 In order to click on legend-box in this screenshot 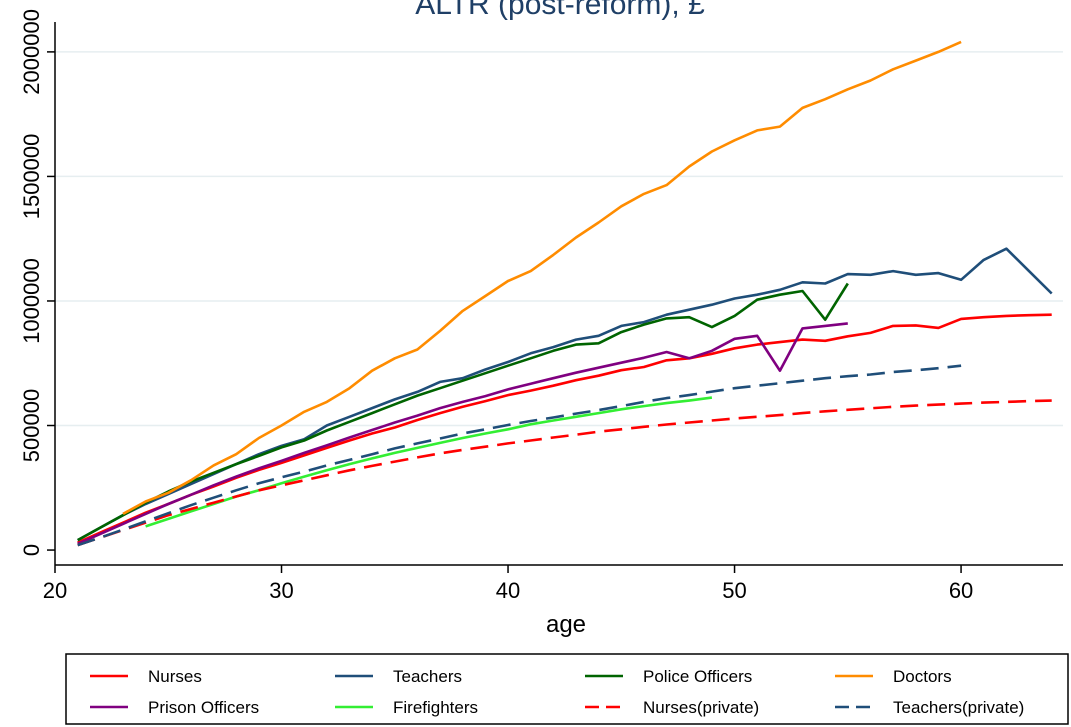, I will do `click(567, 689)`.